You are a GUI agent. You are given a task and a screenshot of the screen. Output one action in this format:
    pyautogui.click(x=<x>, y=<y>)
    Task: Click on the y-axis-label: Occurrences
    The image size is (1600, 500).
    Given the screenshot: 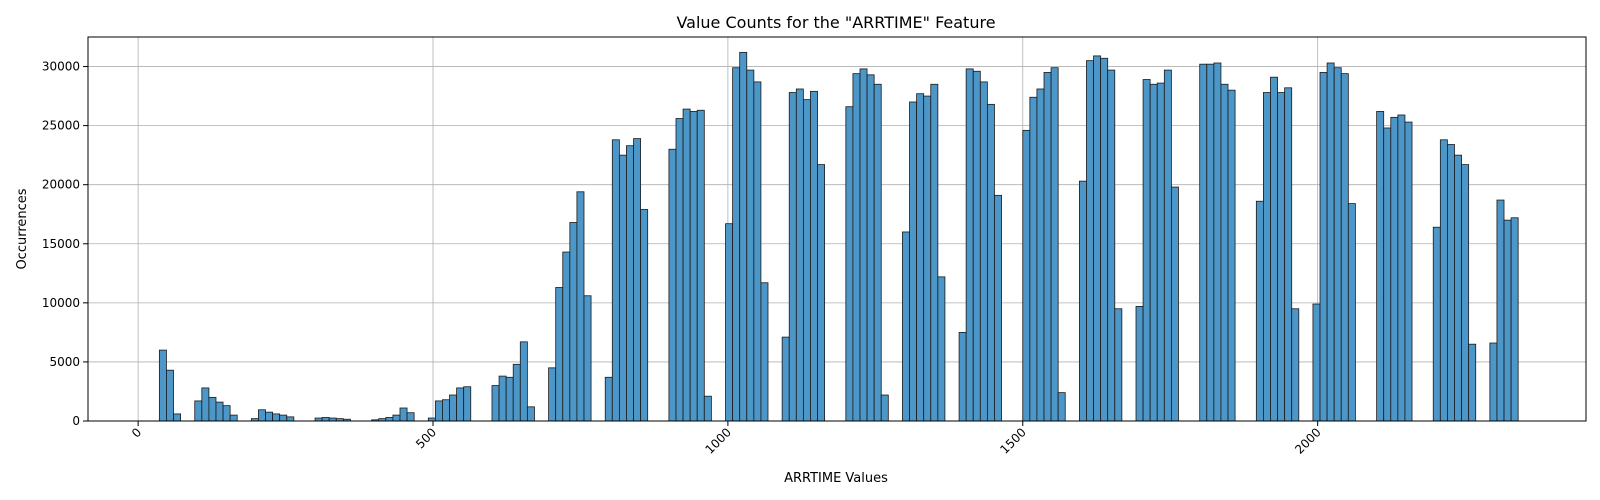 What is the action you would take?
    pyautogui.click(x=22, y=228)
    